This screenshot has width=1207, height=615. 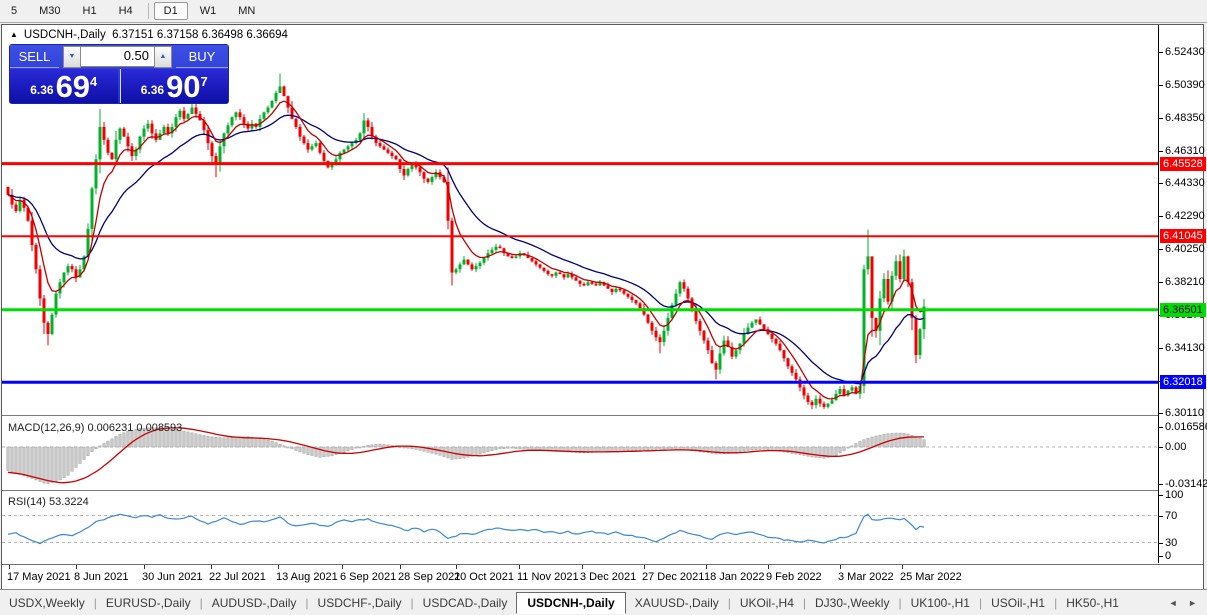 I want to click on timeframe-5: 5, so click(x=14, y=11).